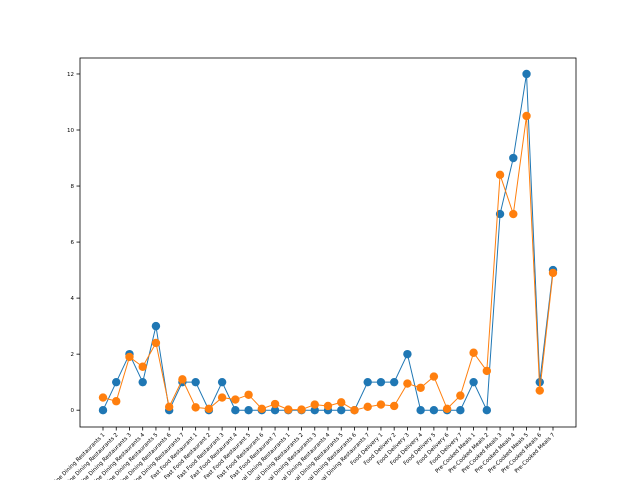 Image resolution: width=640 pixels, height=480 pixels. I want to click on y-tick-label: 10, so click(70, 131).